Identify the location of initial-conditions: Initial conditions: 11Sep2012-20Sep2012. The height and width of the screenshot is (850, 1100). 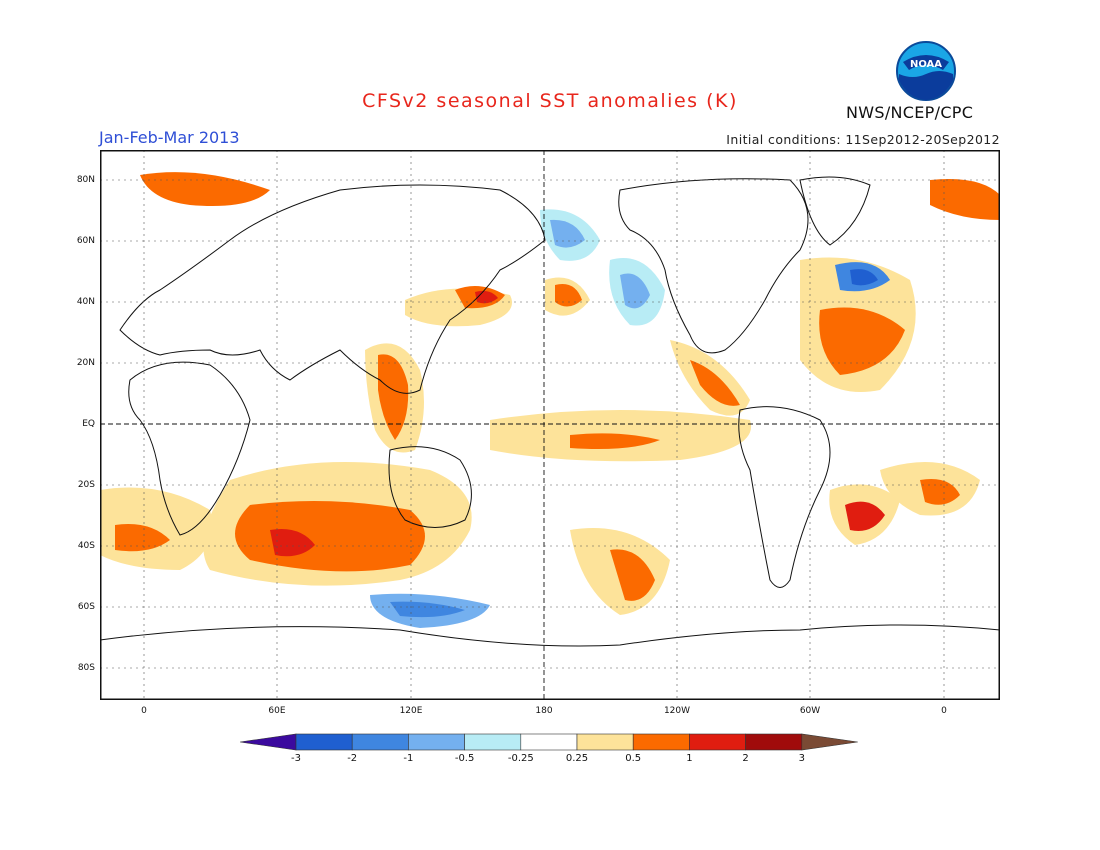
(863, 139).